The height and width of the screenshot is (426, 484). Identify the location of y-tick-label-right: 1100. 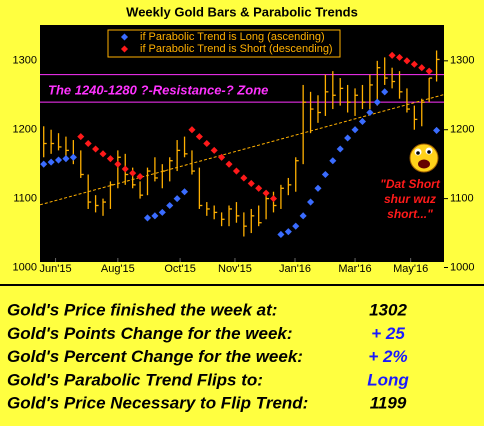
(462, 199).